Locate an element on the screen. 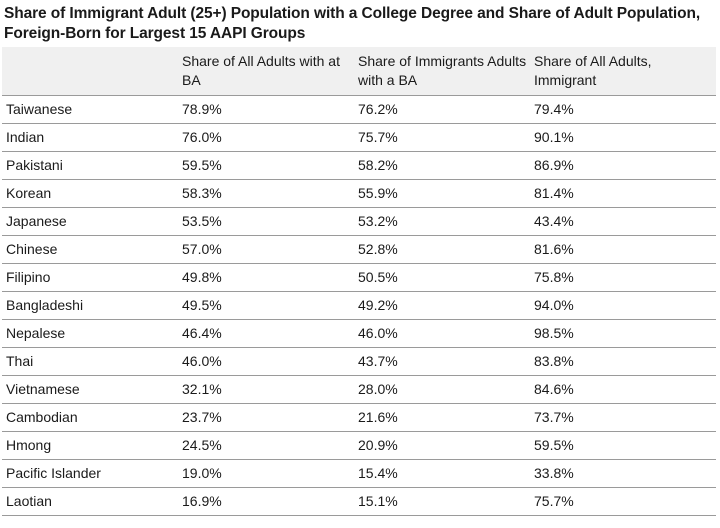 The height and width of the screenshot is (528, 720). header-cell-immigrants-ba: Share of Immigrants Adults with a BA is located at coordinates (442, 70).